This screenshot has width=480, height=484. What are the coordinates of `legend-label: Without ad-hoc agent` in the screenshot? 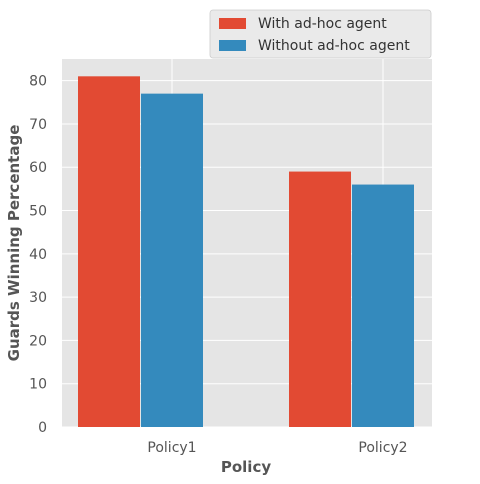 It's located at (334, 46).